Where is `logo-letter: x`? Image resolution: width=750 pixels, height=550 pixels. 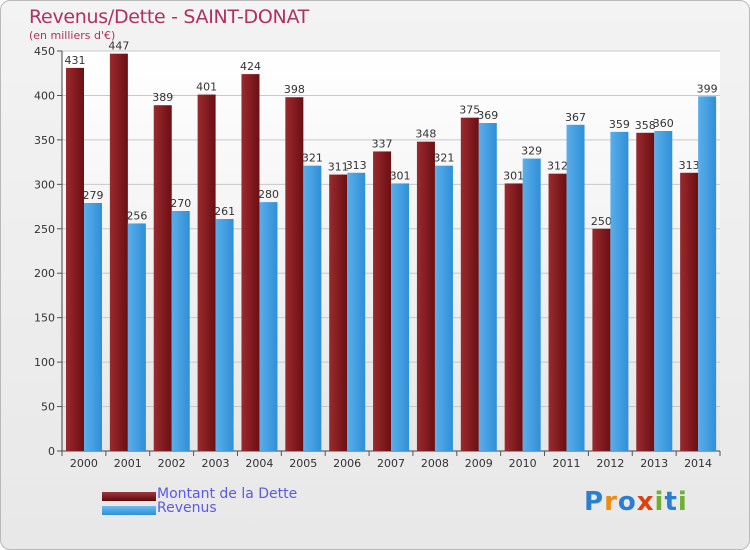 logo-letter: x is located at coordinates (645, 502).